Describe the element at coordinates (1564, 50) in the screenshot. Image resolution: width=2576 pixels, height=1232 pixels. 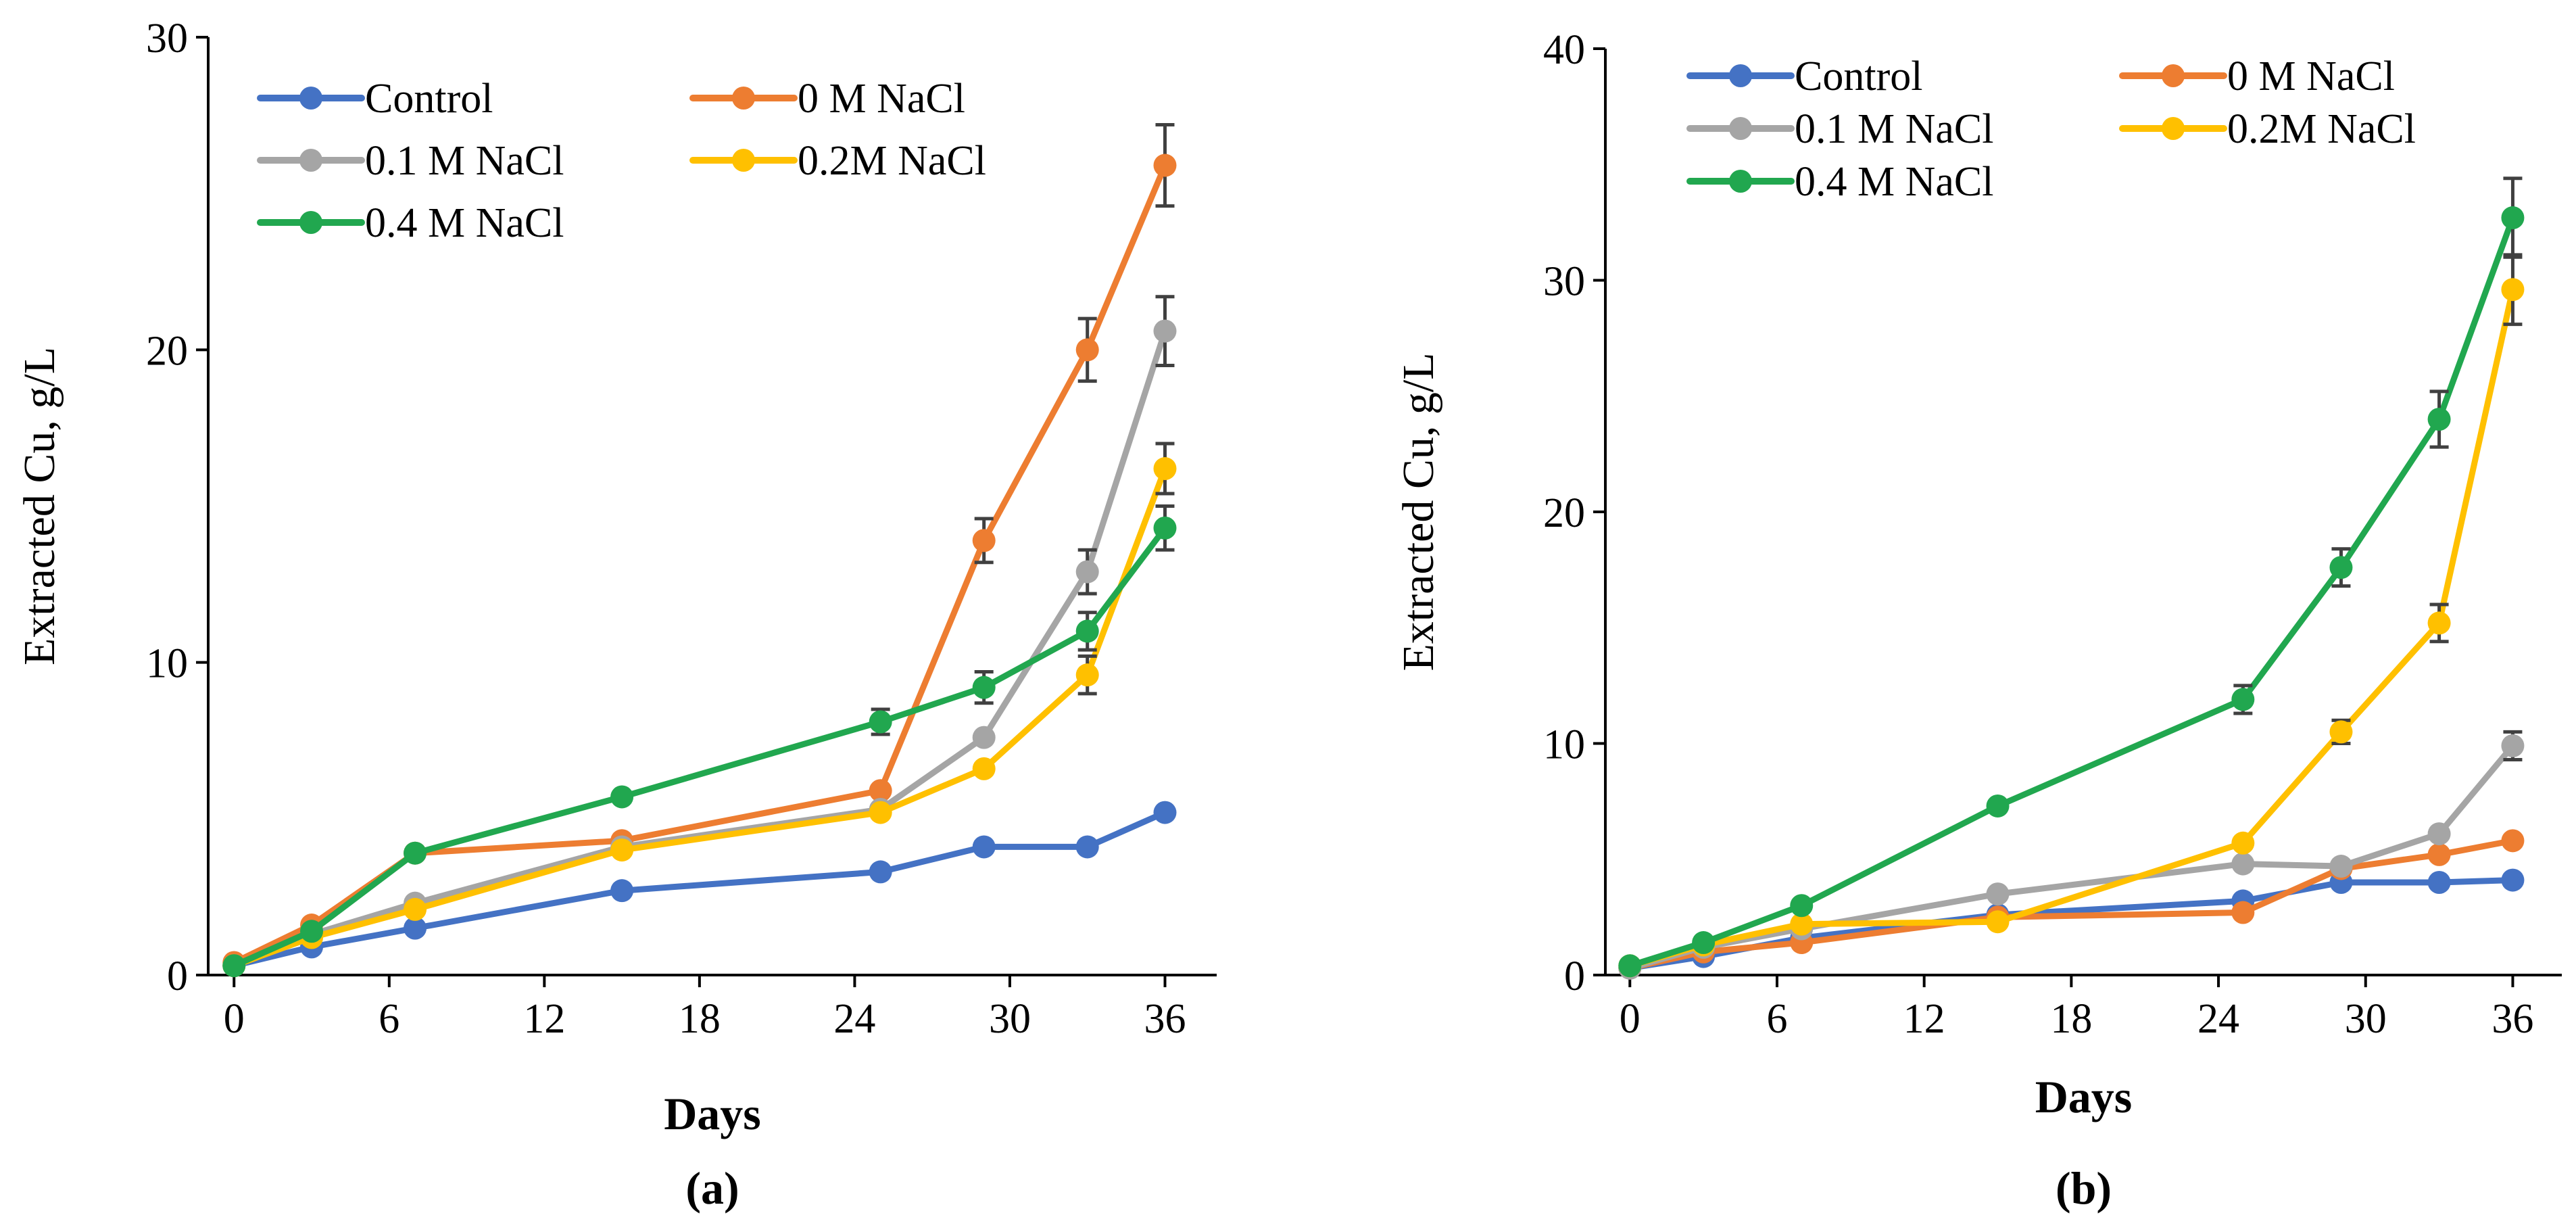
I see `y-tick-label: 40` at that location.